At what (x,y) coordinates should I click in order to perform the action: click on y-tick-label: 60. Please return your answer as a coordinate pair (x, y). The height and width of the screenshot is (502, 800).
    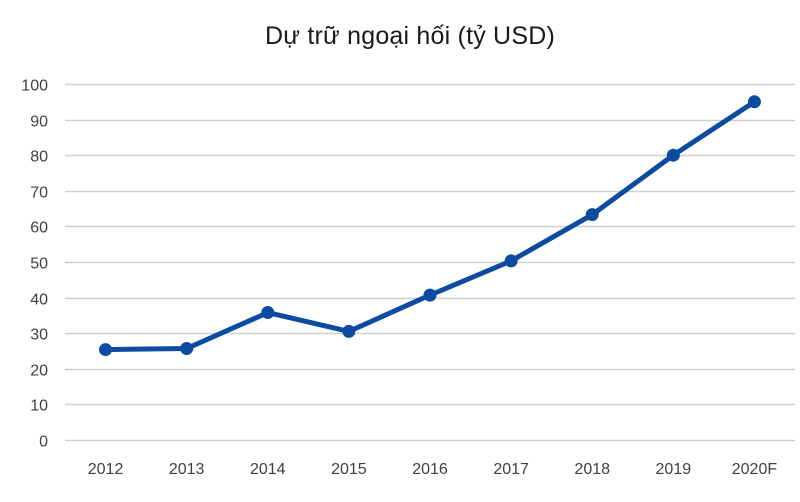
    Looking at the image, I should click on (39, 228).